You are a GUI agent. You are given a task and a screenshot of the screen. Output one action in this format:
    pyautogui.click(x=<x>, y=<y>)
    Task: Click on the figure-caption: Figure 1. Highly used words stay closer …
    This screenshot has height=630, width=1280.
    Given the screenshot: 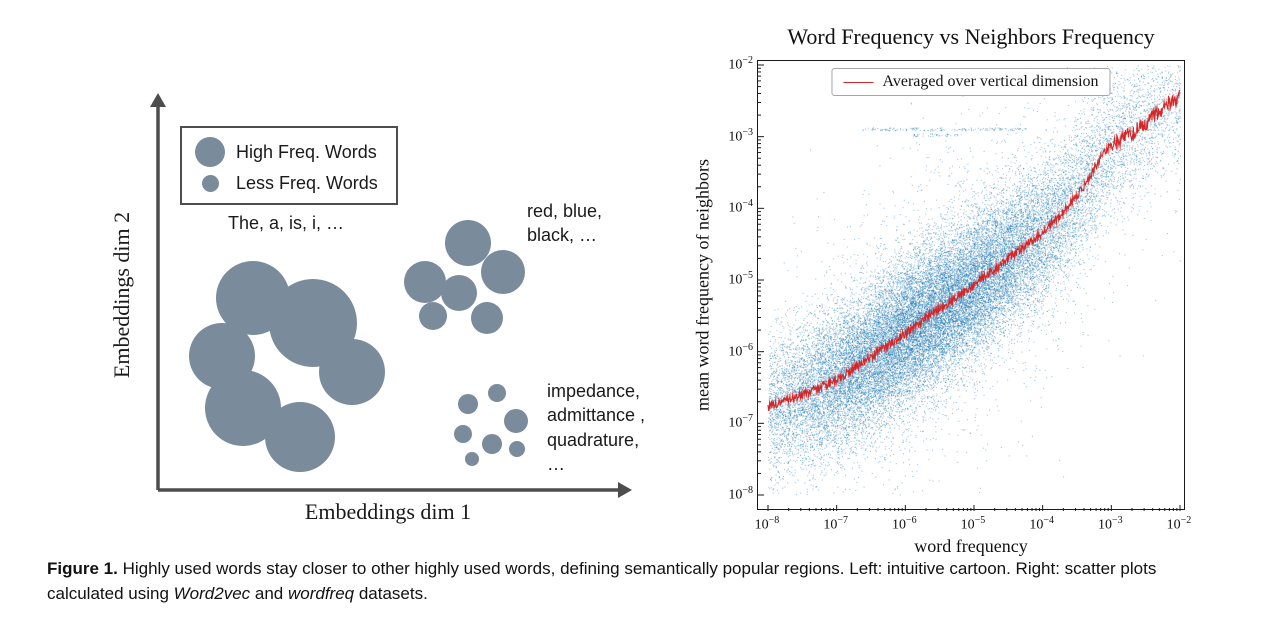 What is the action you would take?
    pyautogui.click(x=641, y=581)
    